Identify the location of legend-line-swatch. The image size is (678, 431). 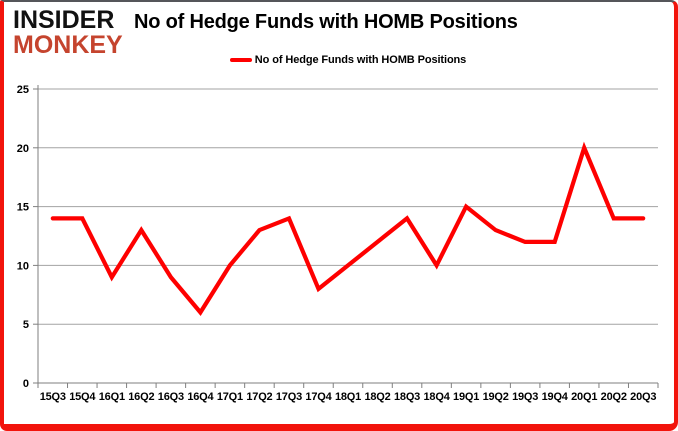
(240, 60).